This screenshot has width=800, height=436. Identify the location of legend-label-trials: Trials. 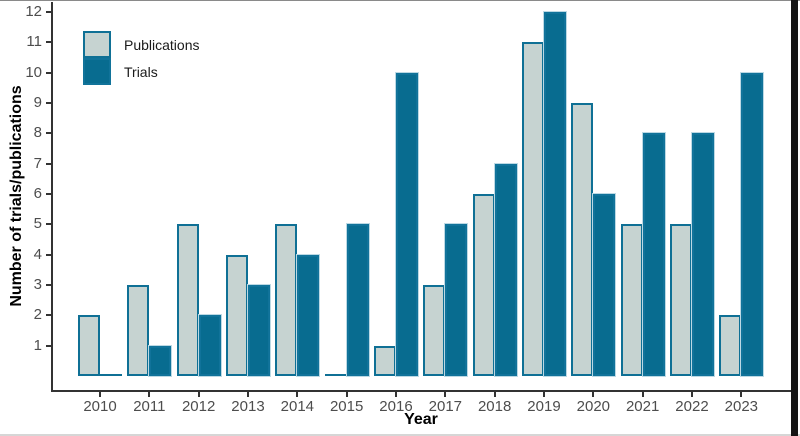
(141, 71).